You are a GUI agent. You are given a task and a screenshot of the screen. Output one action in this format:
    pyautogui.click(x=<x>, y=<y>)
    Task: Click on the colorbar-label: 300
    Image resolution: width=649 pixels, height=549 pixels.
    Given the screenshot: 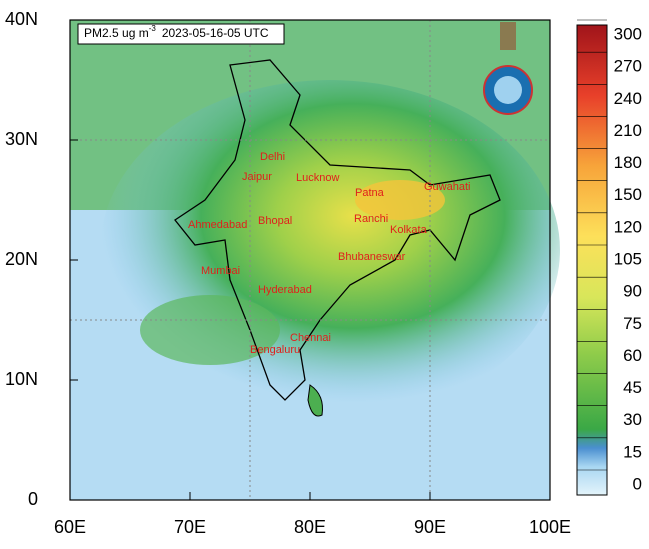 What is the action you would take?
    pyautogui.click(x=628, y=33)
    